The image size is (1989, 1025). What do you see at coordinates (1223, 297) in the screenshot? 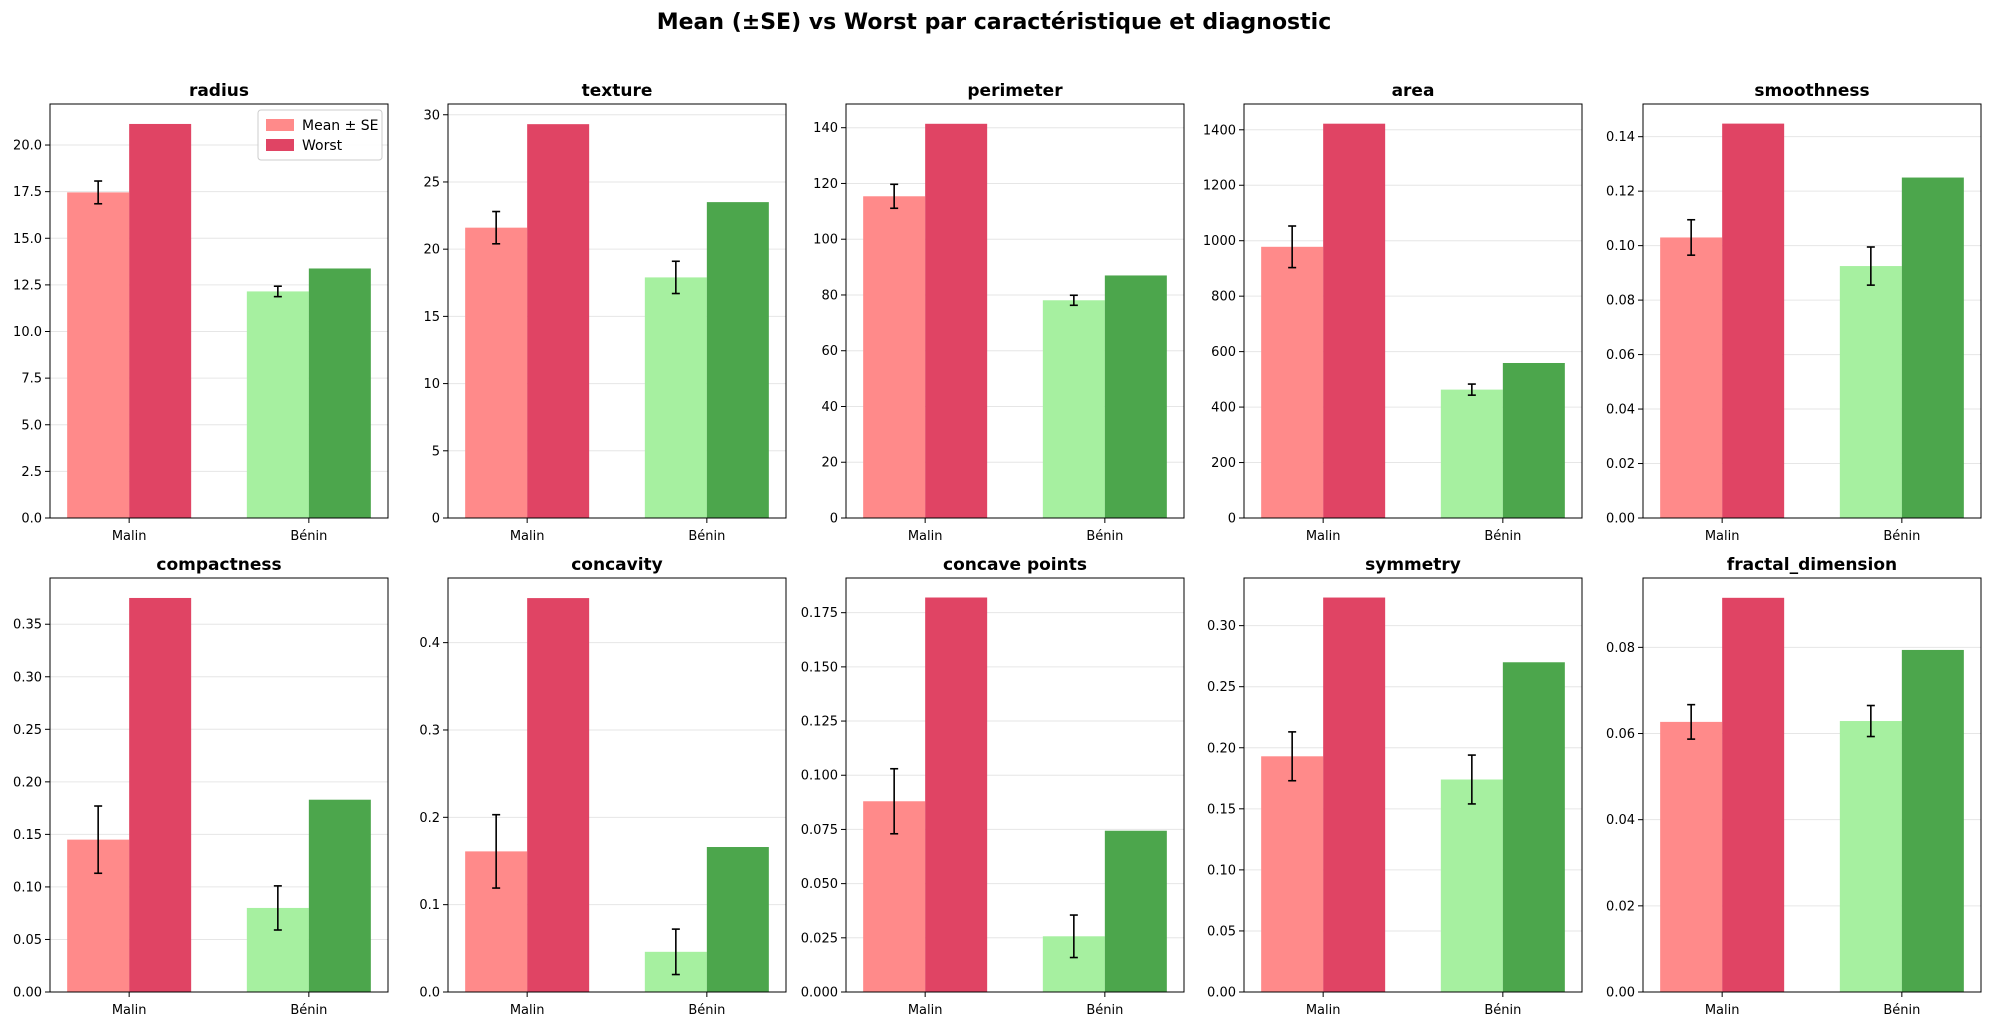
I see `y-tick-label: 800` at bounding box center [1223, 297].